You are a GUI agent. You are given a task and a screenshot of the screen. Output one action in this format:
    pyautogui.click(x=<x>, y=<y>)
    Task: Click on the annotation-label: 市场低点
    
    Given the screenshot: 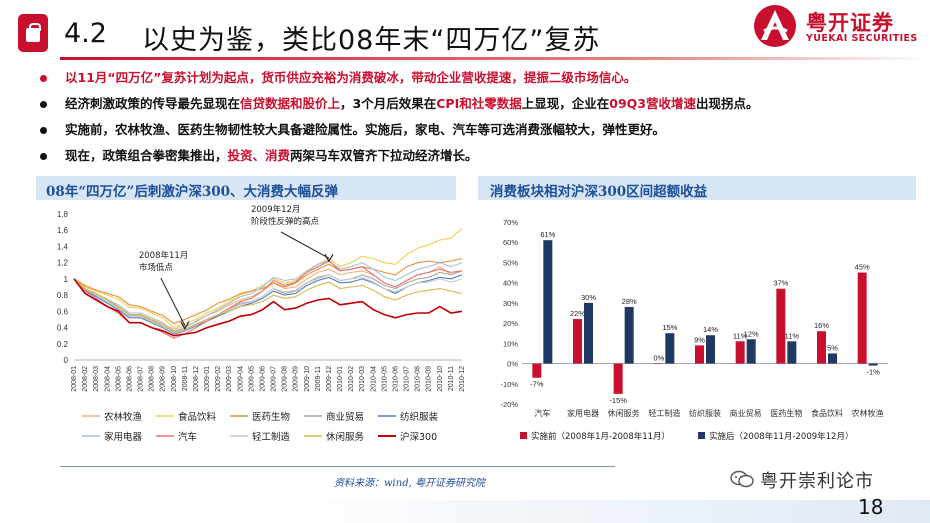 What is the action you would take?
    pyautogui.click(x=156, y=267)
    